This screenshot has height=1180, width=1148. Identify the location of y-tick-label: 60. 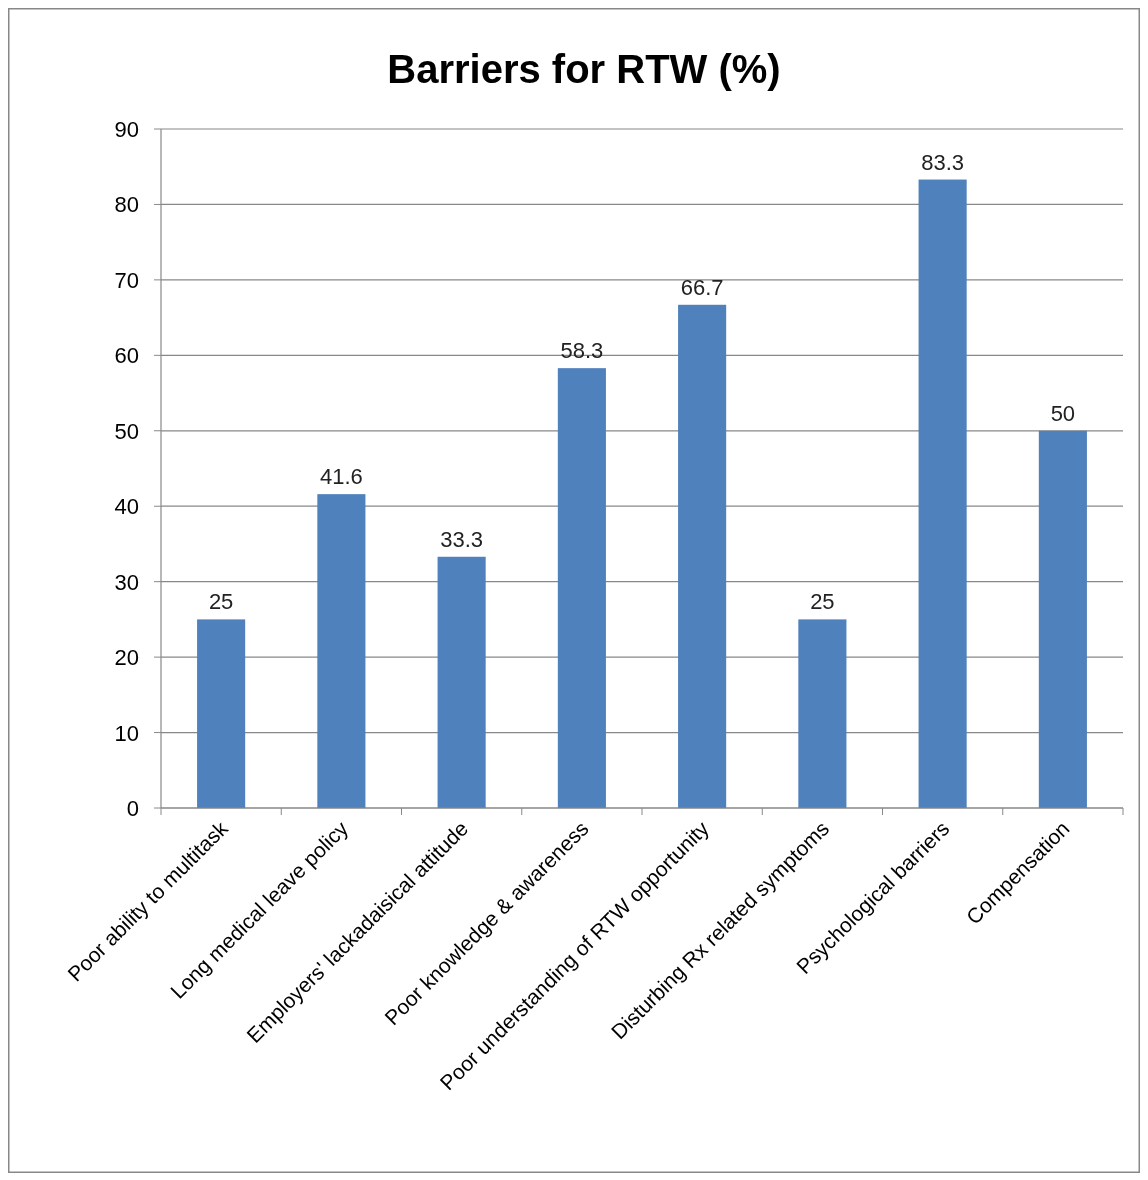
(126, 356).